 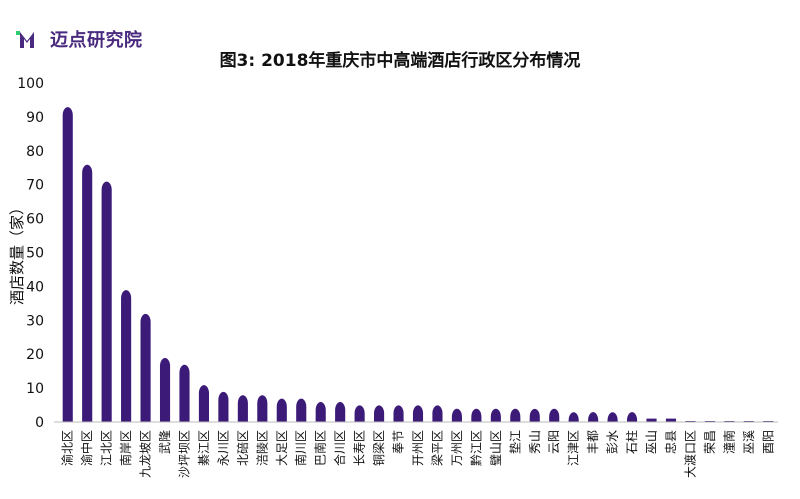 I want to click on y-axis: 0 10 20 30 40 50 60 70 80 90 100, so click(x=30, y=253).